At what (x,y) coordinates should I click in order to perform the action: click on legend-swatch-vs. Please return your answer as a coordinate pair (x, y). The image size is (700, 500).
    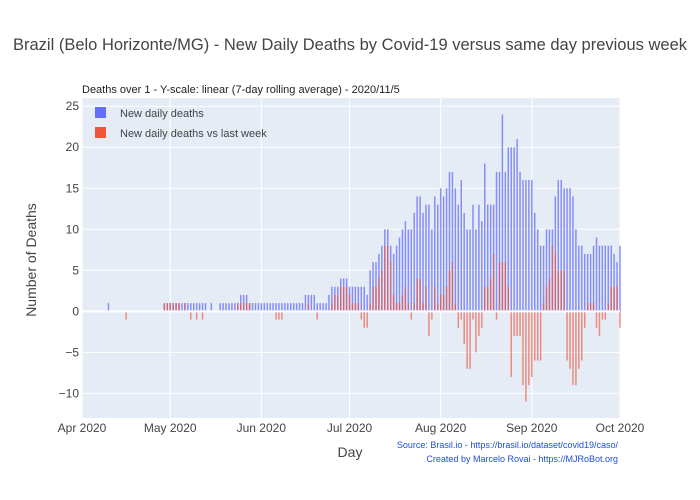
    Looking at the image, I should click on (100, 132).